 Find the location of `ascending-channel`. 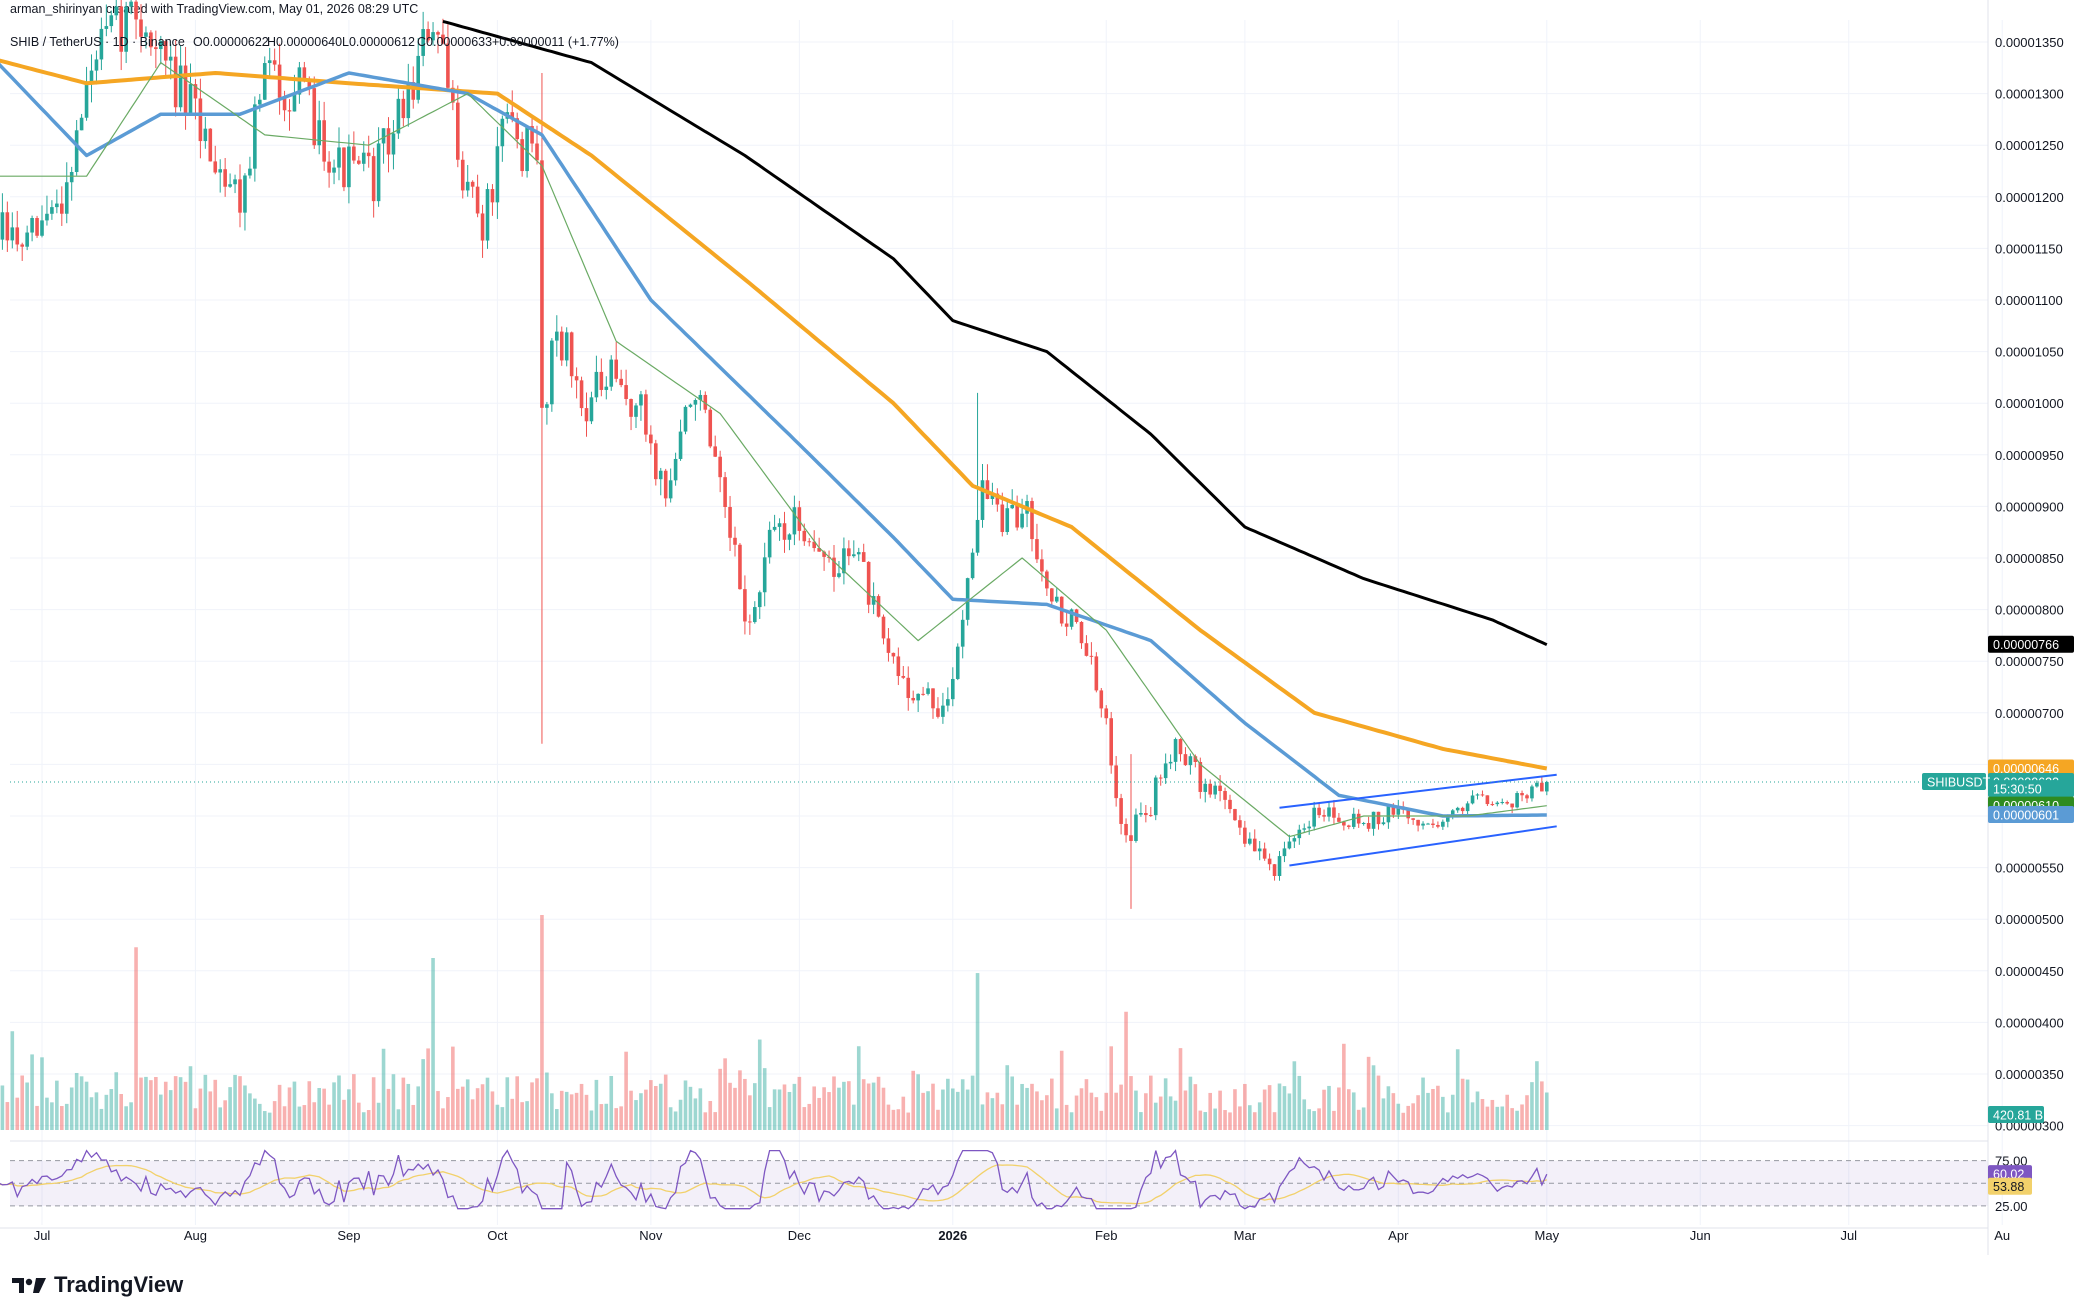

ascending-channel is located at coordinates (999, 820).